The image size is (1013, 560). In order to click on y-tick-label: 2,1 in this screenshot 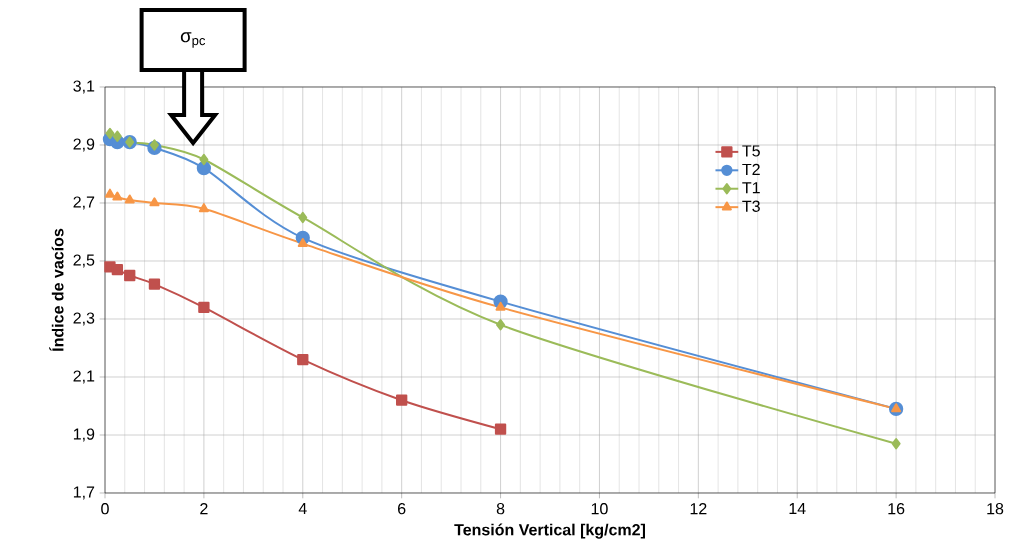, I will do `click(84, 377)`.